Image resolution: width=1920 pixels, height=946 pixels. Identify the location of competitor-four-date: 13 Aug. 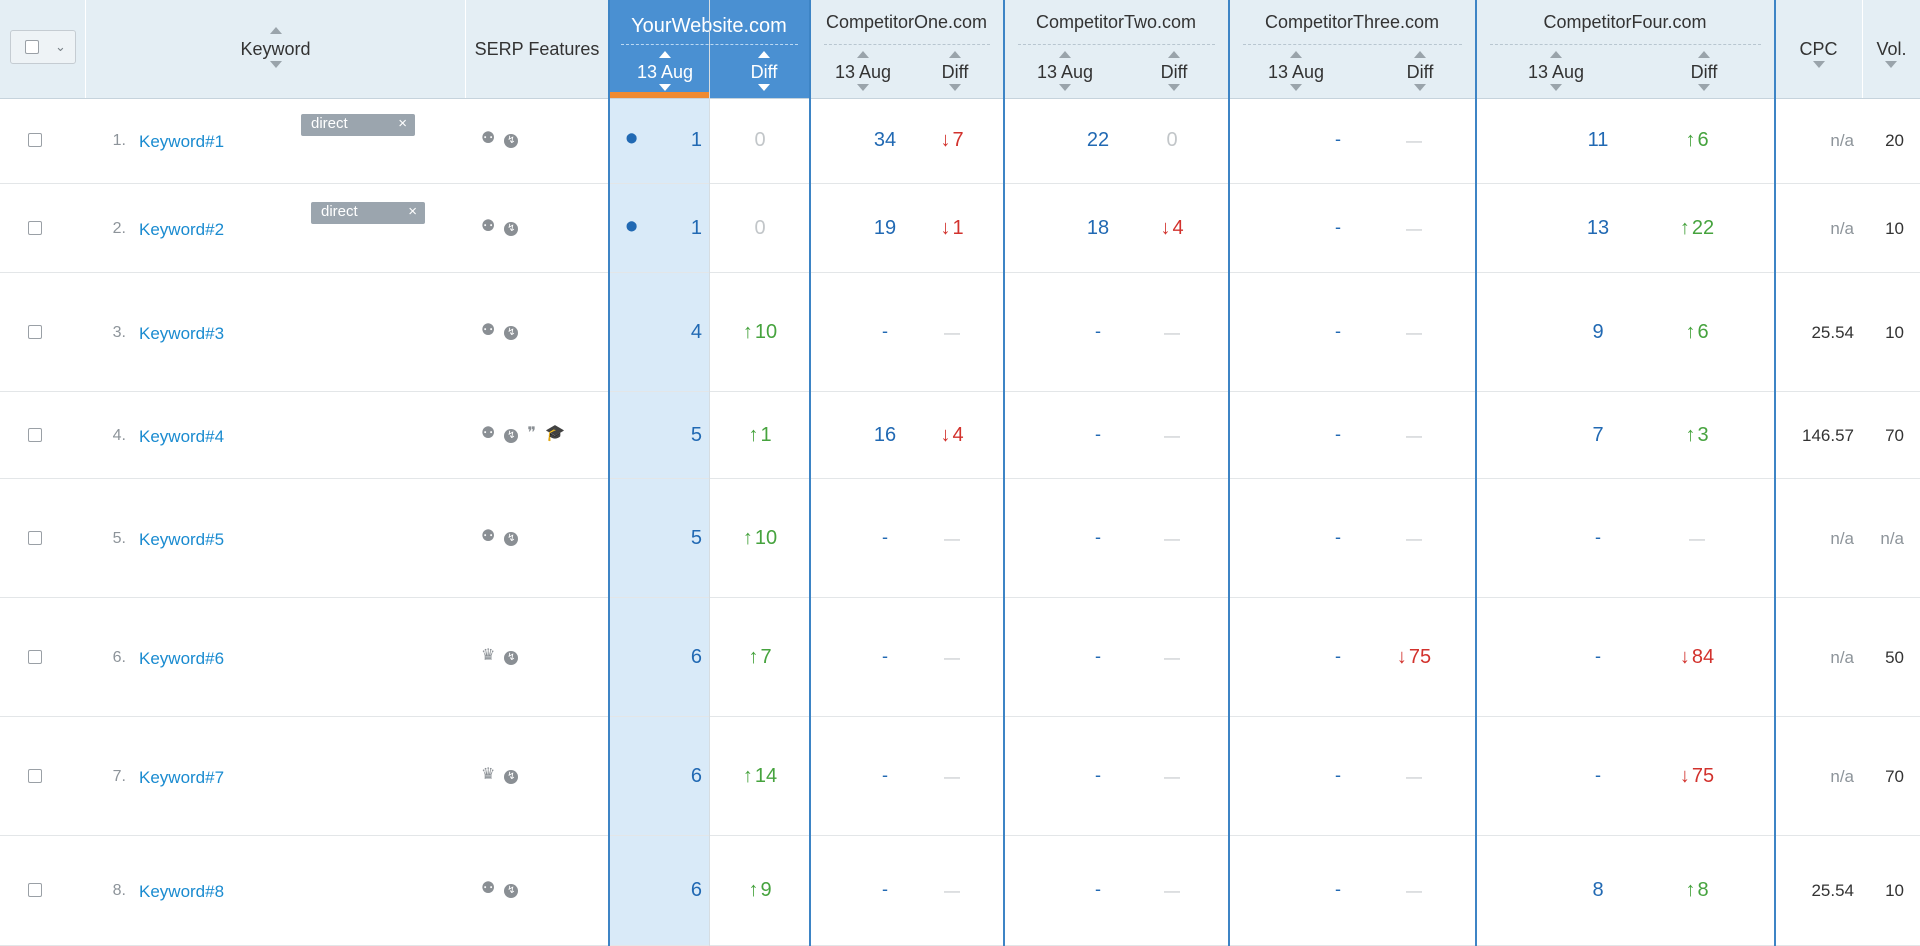
(1556, 72).